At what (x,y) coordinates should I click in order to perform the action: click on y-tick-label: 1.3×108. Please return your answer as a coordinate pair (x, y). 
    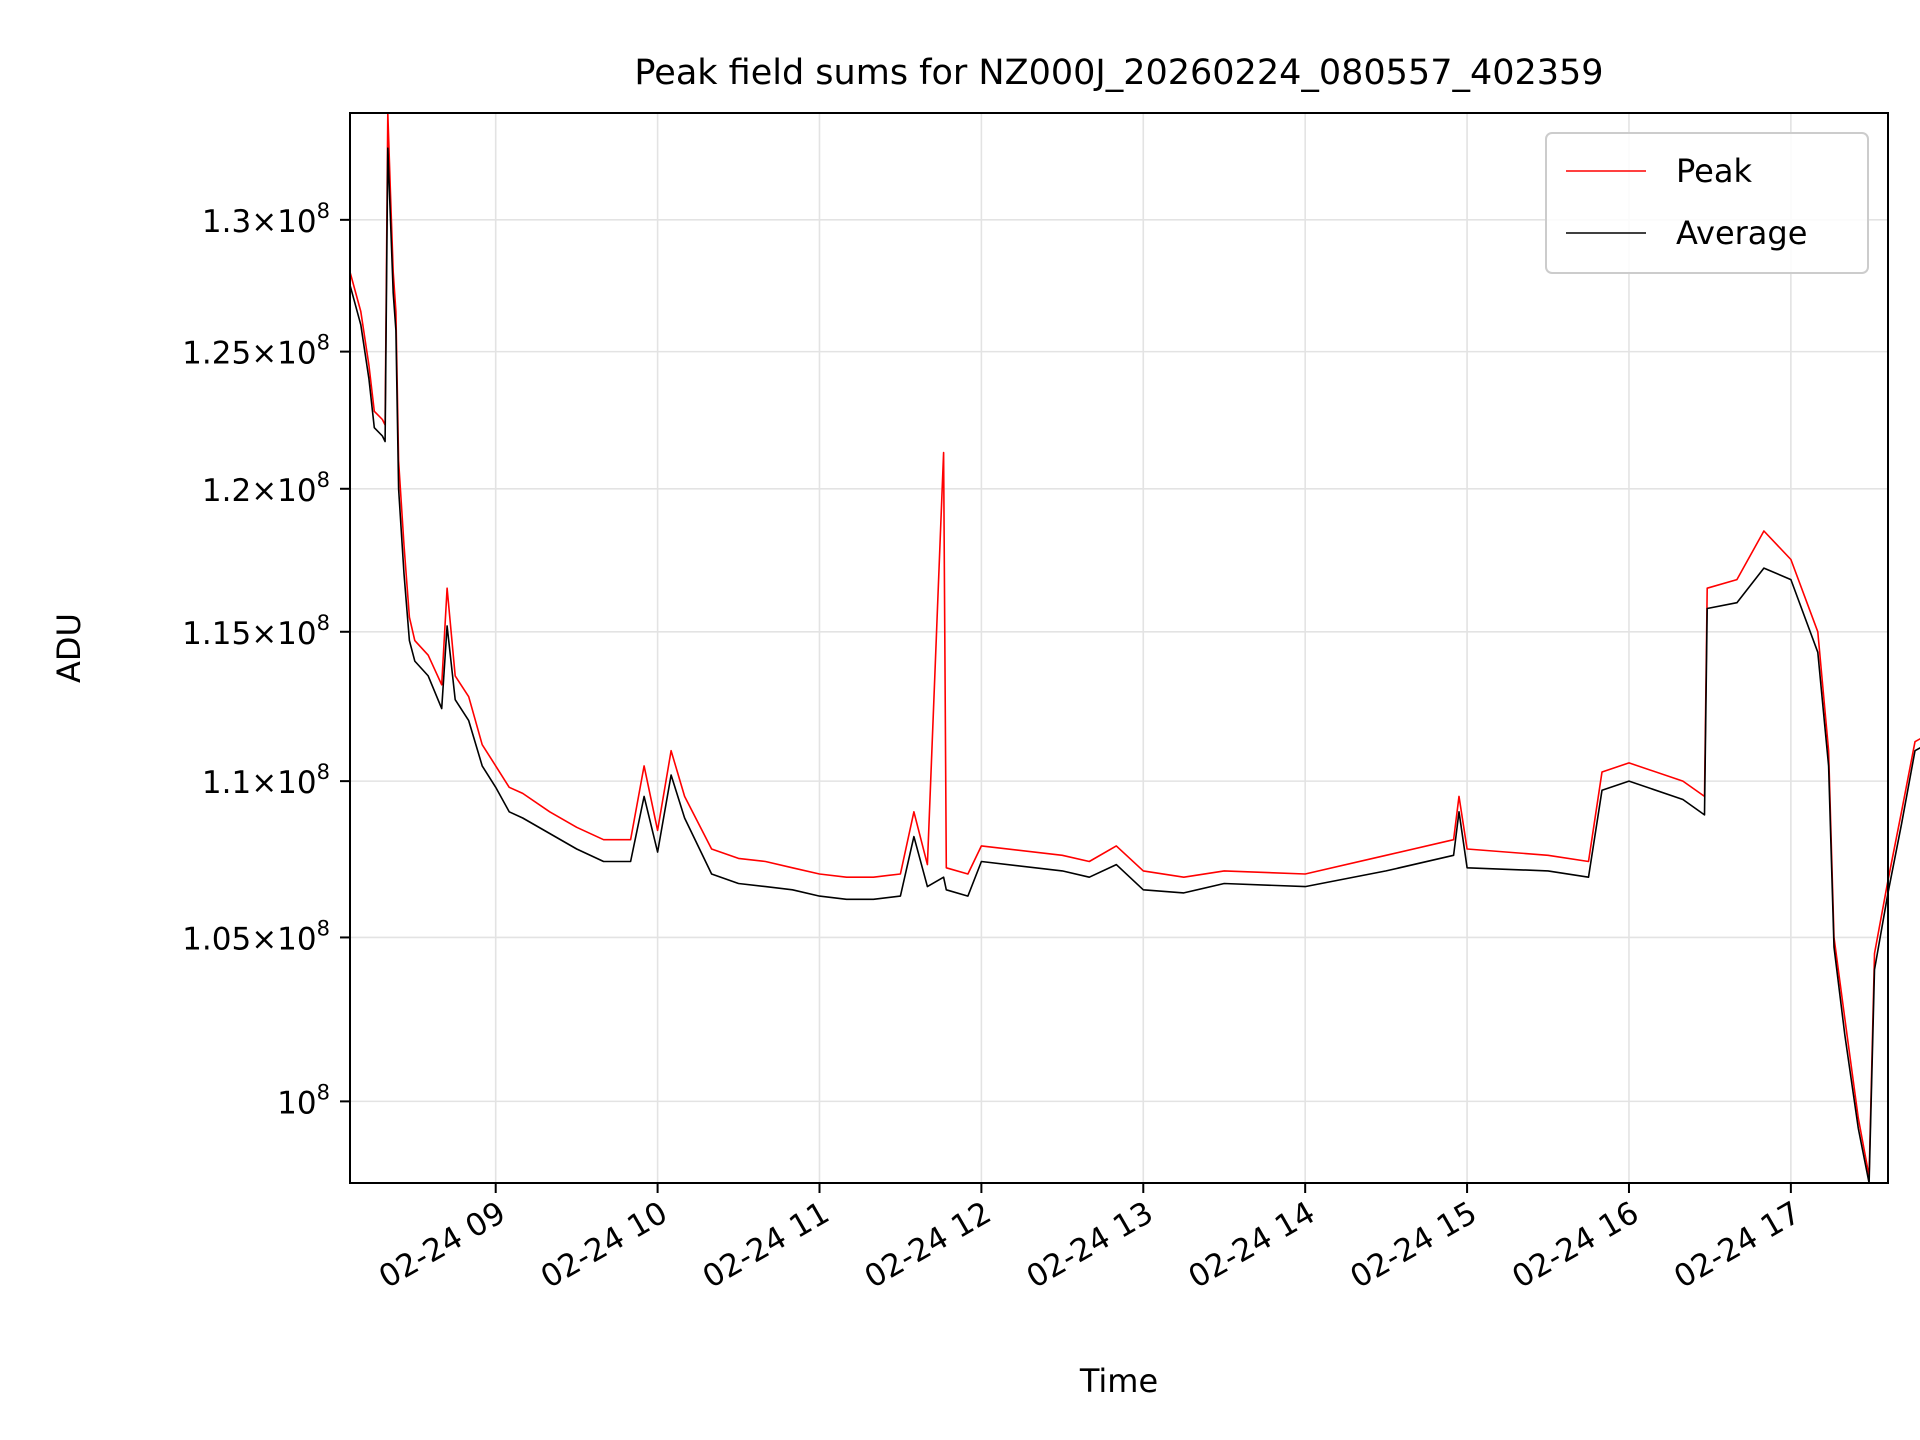
    Looking at the image, I should click on (266, 219).